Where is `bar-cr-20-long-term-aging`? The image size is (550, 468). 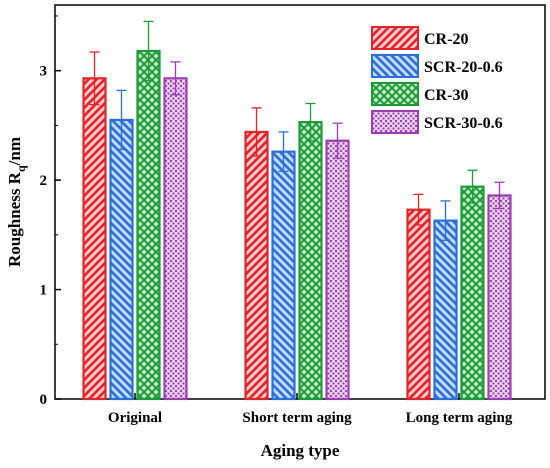
bar-cr-20-long-term-aging is located at coordinates (418, 304).